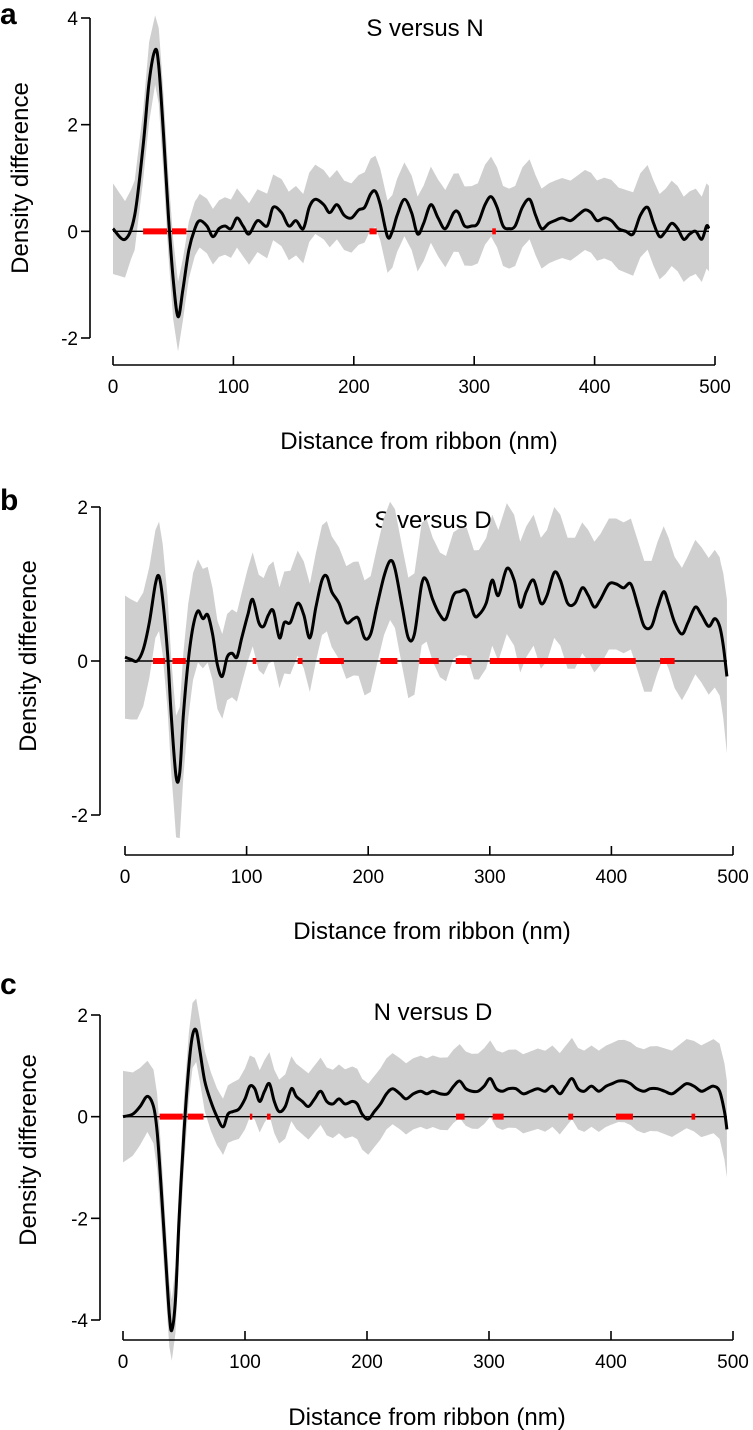  Describe the element at coordinates (79, 1219) in the screenshot. I see `y-tick-label-c-1: -2` at that location.